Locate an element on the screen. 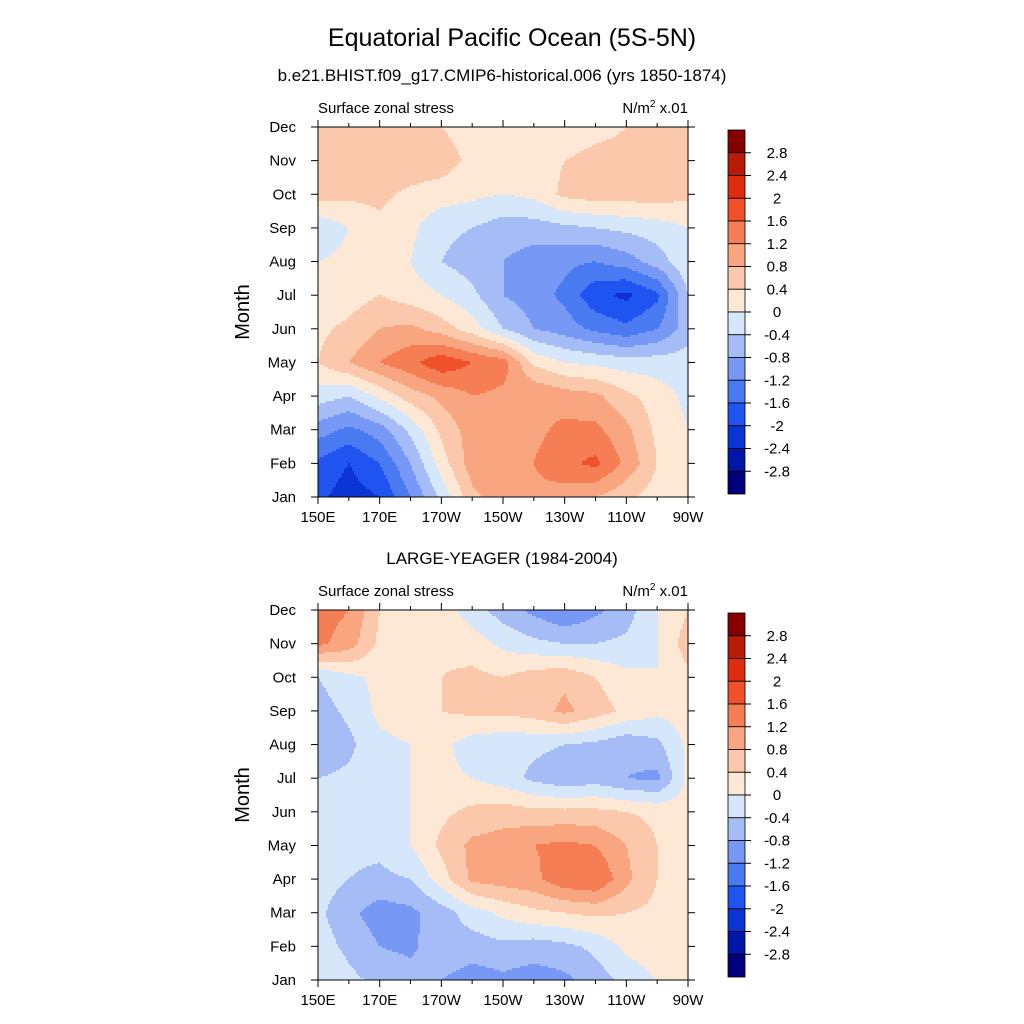  panel-model-colorbar-swatch is located at coordinates (736, 232).